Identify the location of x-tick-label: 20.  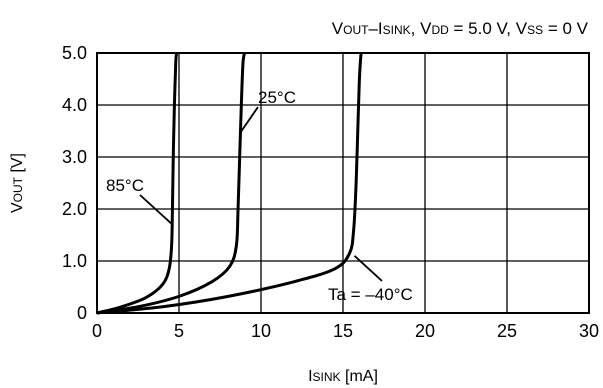
(425, 331).